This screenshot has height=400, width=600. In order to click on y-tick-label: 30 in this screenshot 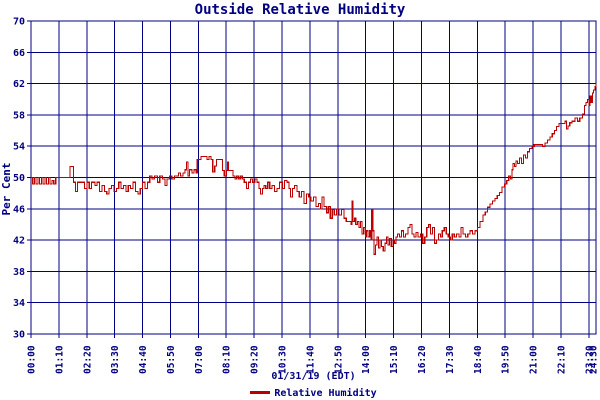, I will do `click(19, 335)`.